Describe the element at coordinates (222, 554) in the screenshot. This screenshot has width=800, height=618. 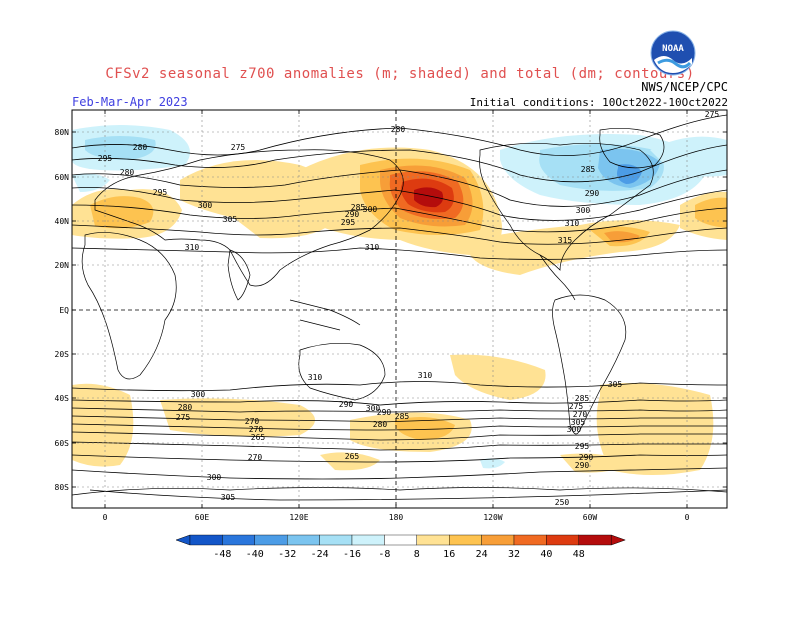
I see `colorbar-label: -48` at that location.